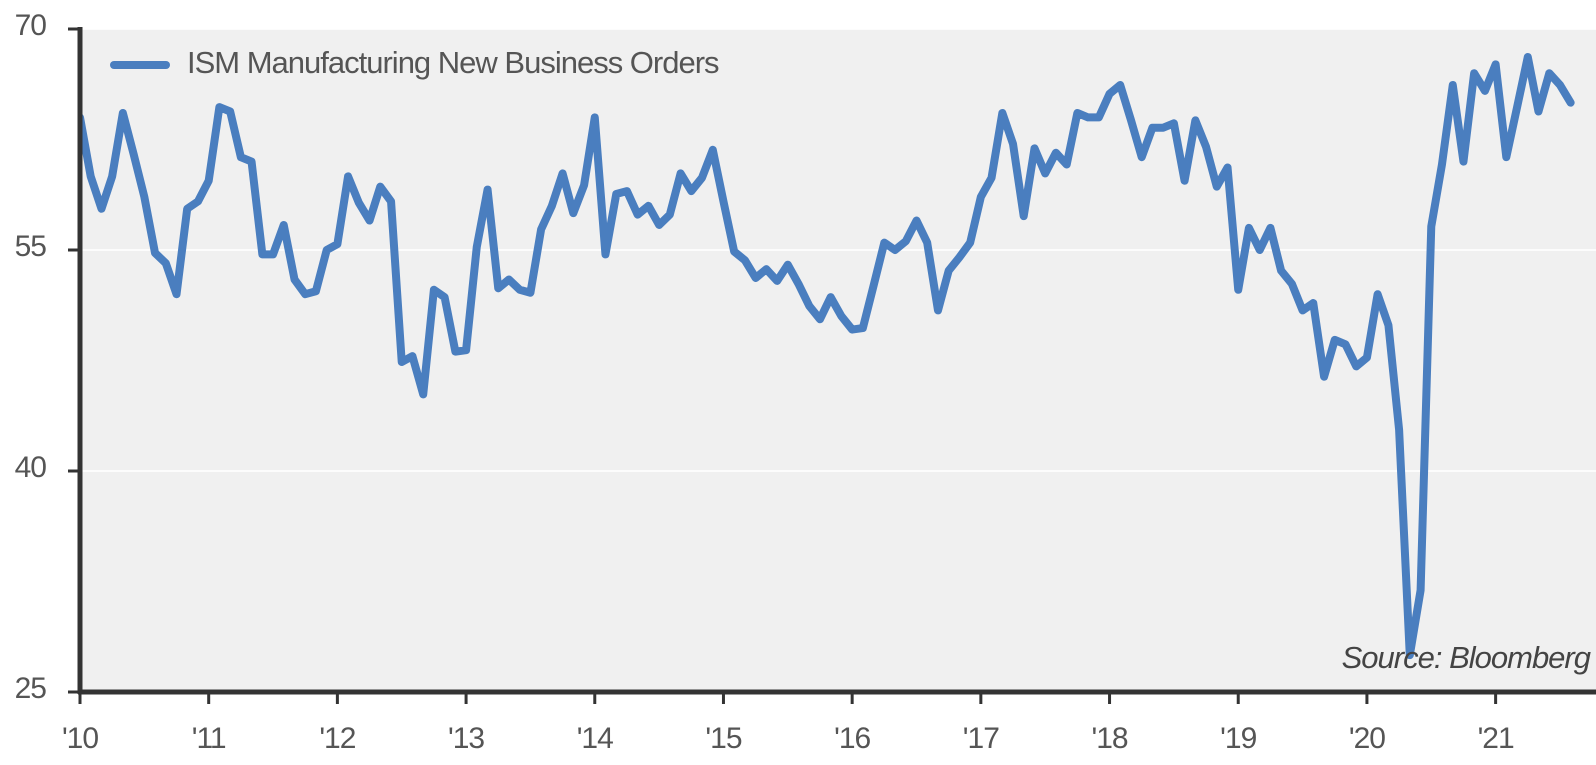  What do you see at coordinates (31, 25) in the screenshot?
I see `y-tick-label: 70` at bounding box center [31, 25].